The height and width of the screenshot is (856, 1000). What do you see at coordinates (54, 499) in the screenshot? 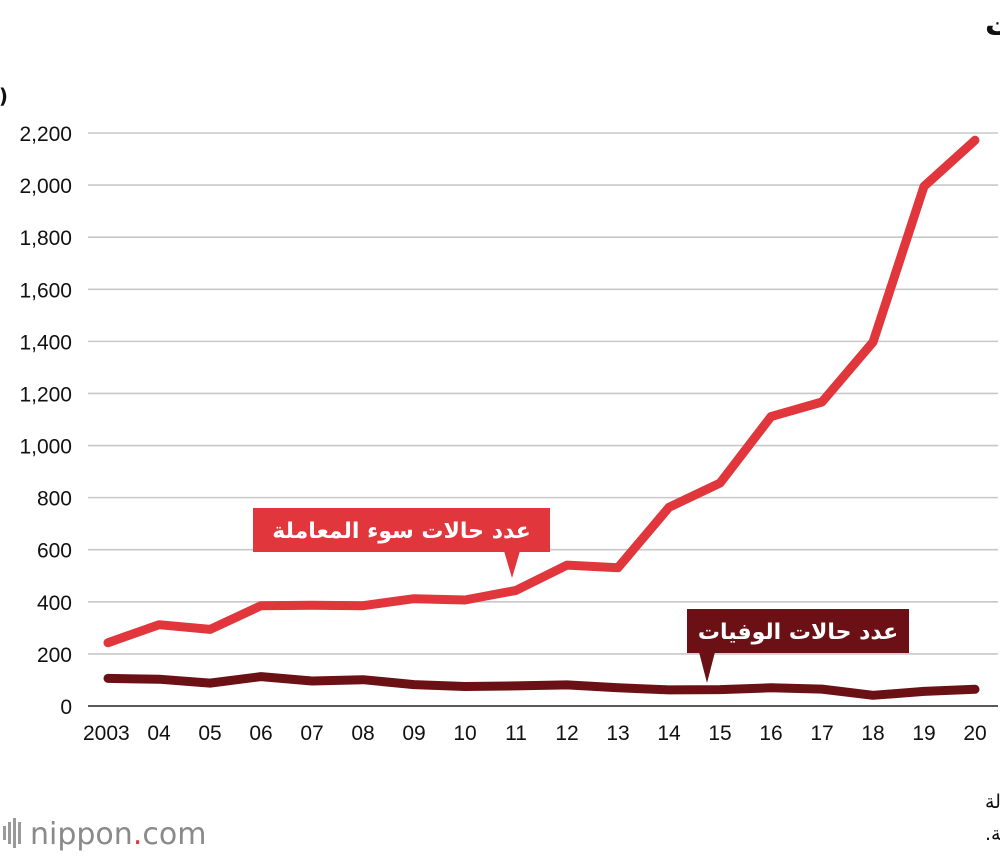
I see `y-tick-label: 800` at bounding box center [54, 499].